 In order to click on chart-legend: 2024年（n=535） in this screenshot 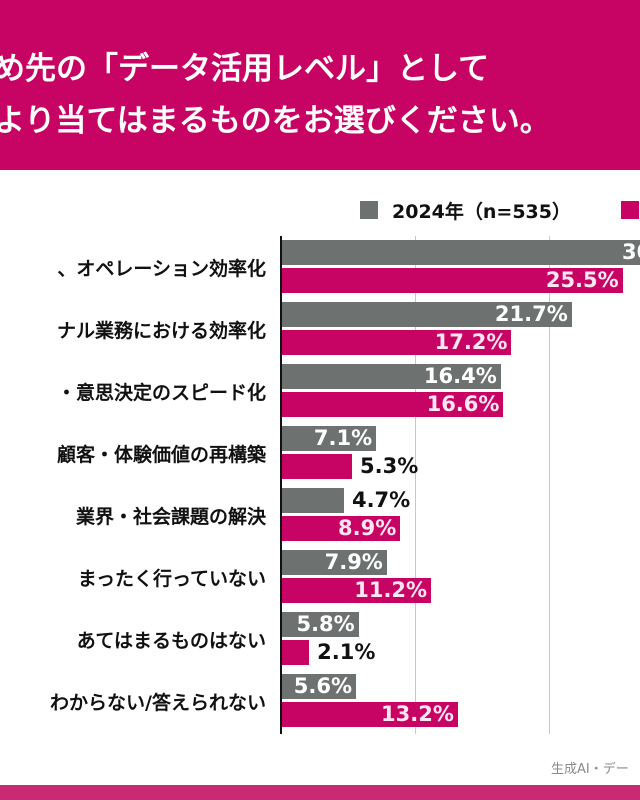, I will do `click(320, 211)`.